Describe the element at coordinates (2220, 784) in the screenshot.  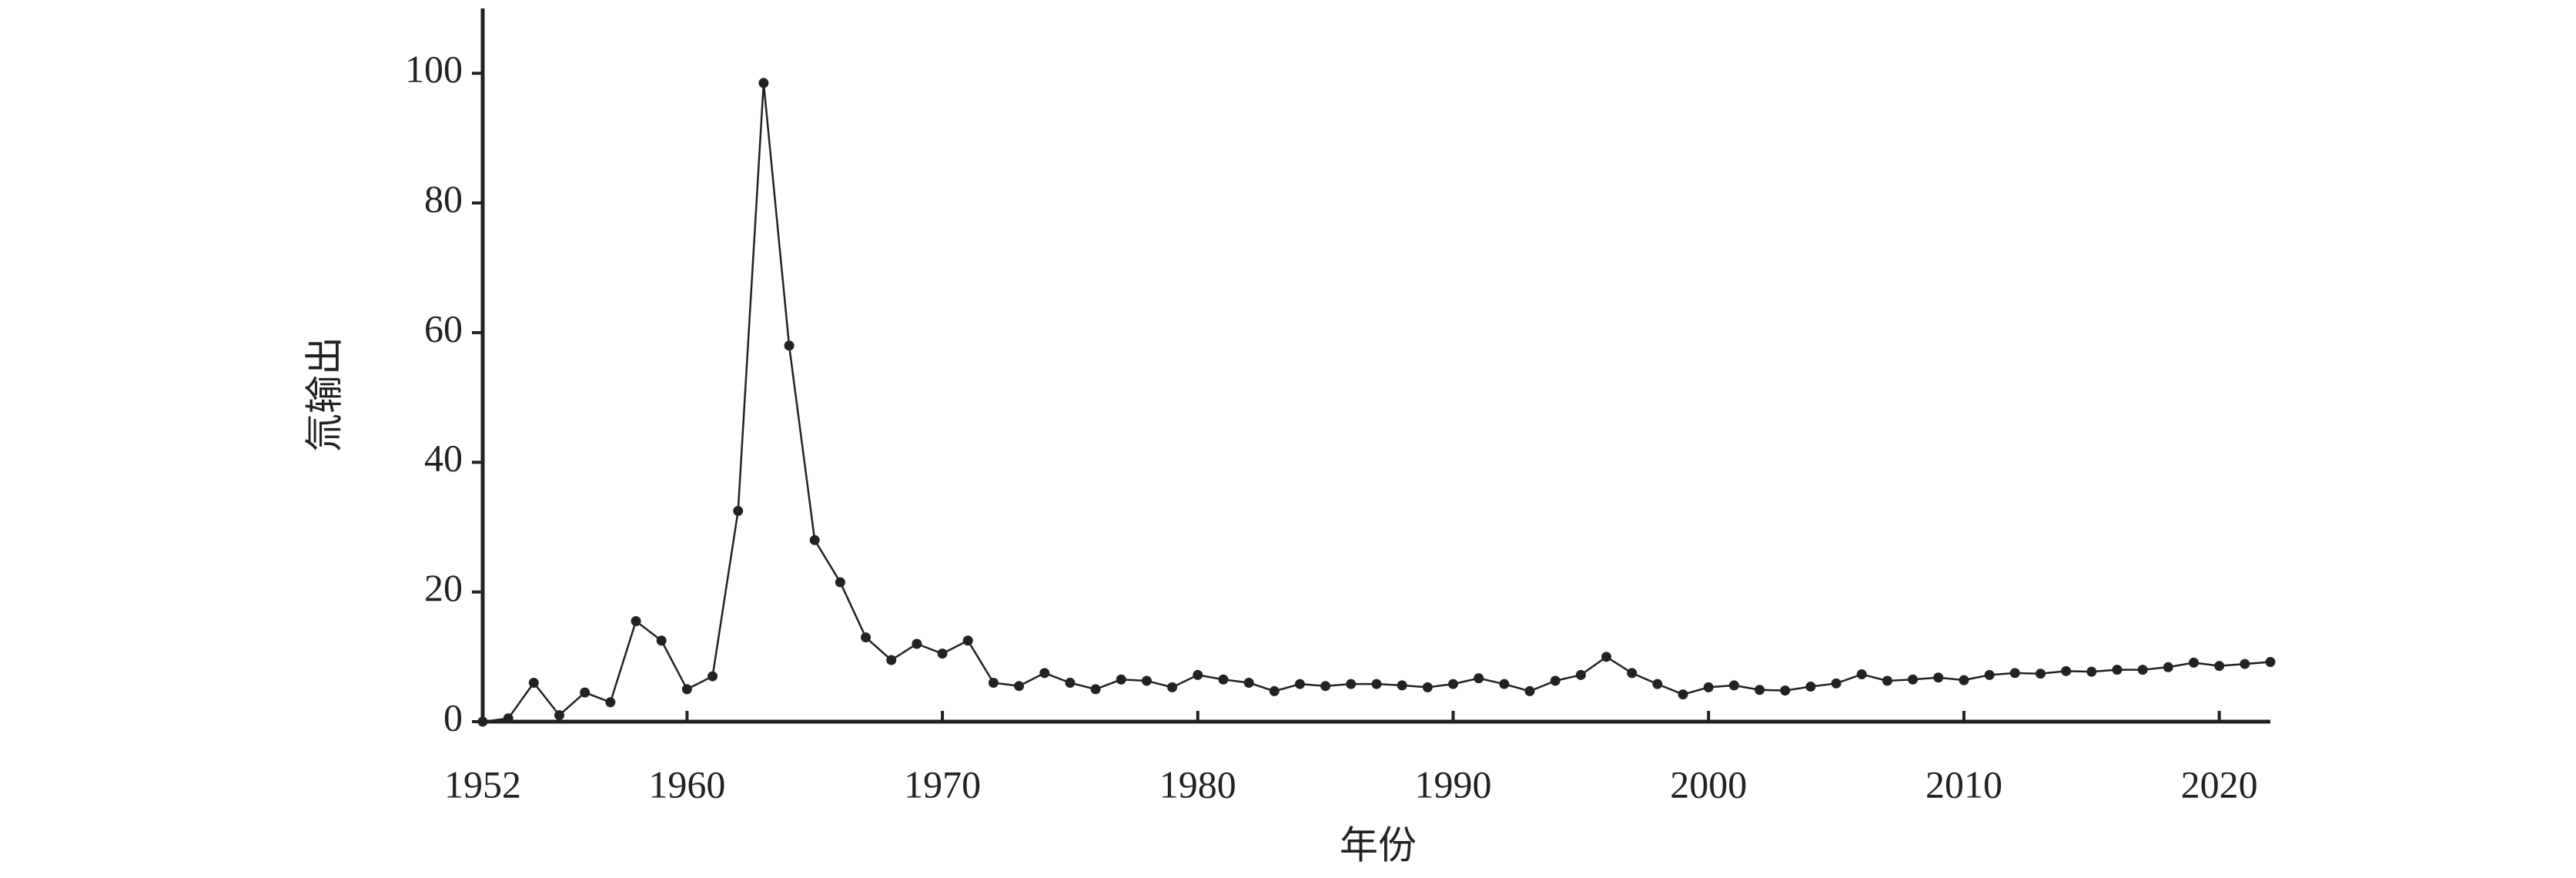
I see `x-tick-label: 2020` at that location.